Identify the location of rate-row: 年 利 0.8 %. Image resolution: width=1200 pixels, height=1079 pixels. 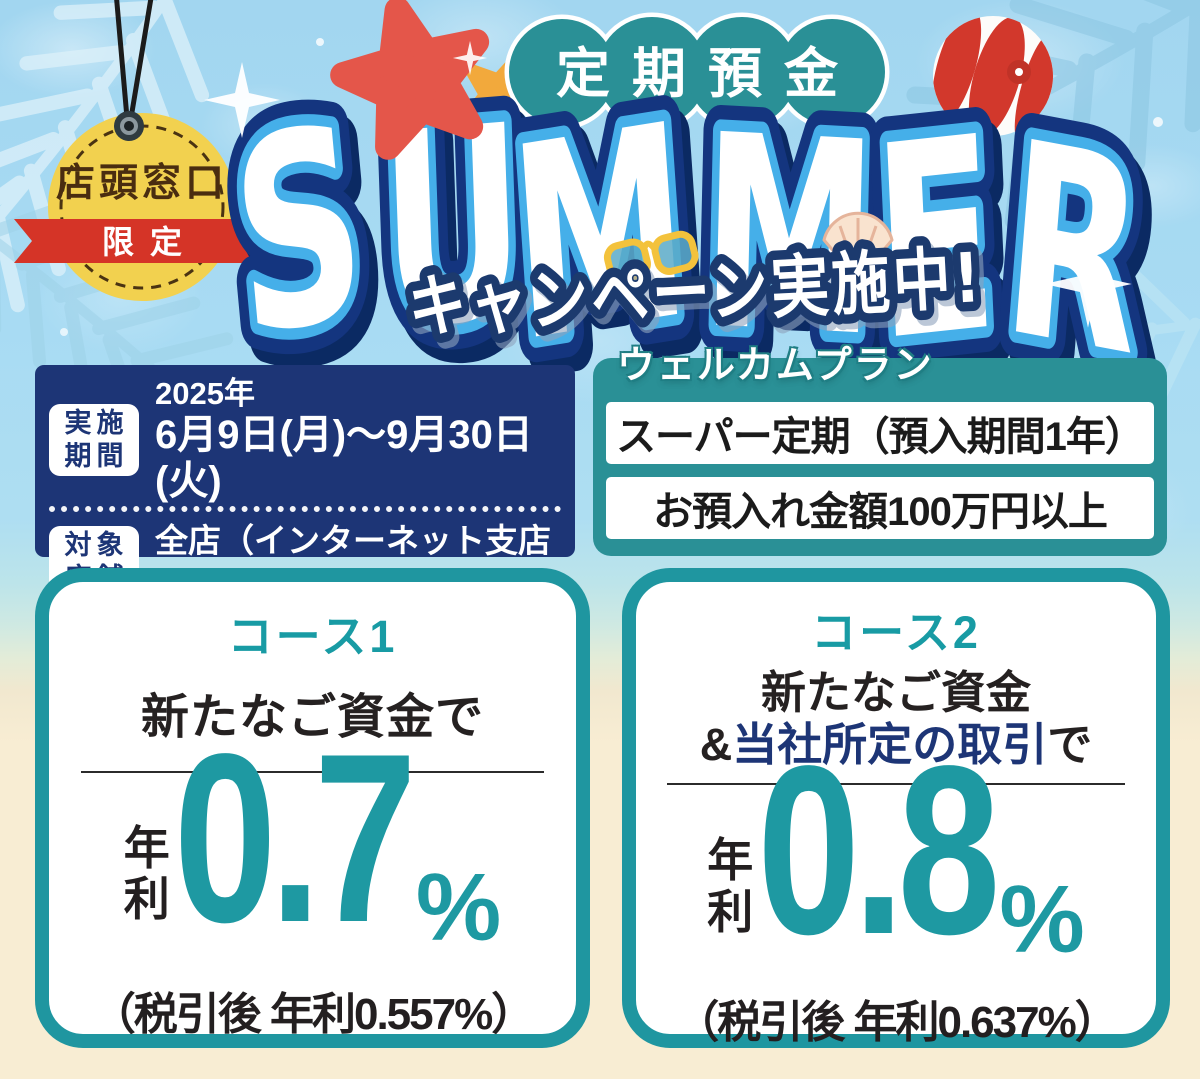
(896, 853).